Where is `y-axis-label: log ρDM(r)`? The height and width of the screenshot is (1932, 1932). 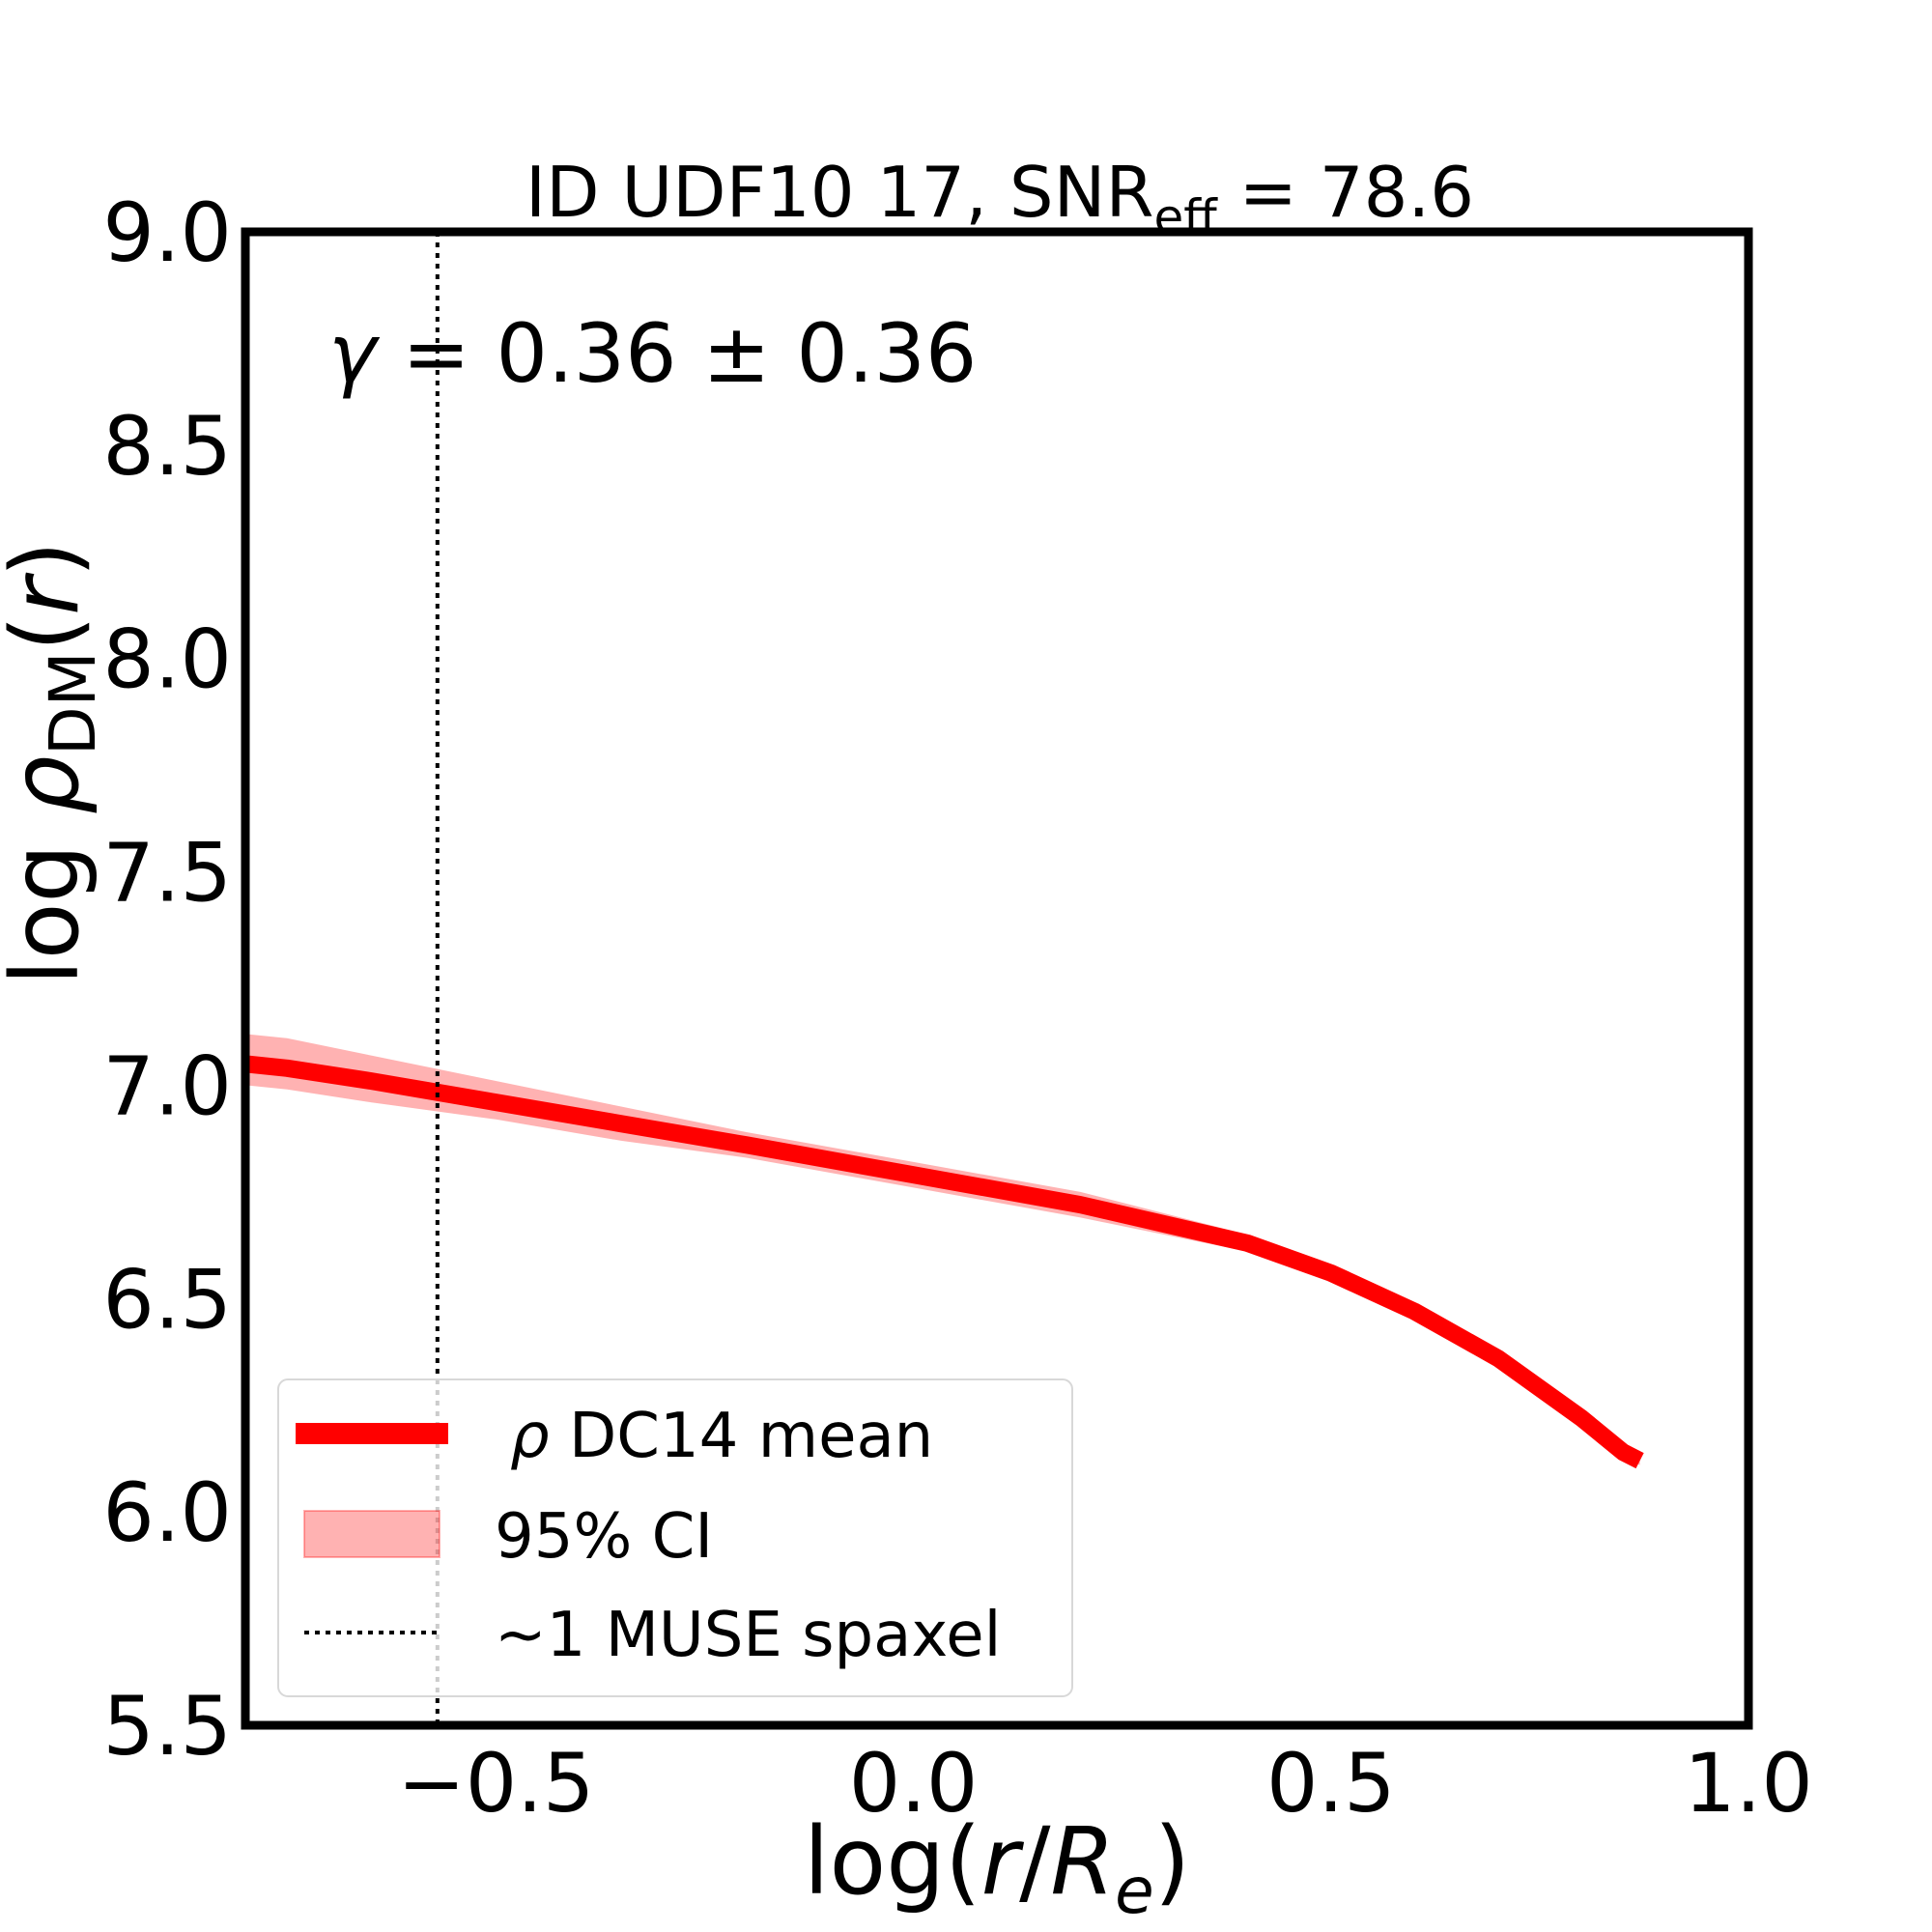
y-axis-label: log ρDM(r) is located at coordinates (55, 763).